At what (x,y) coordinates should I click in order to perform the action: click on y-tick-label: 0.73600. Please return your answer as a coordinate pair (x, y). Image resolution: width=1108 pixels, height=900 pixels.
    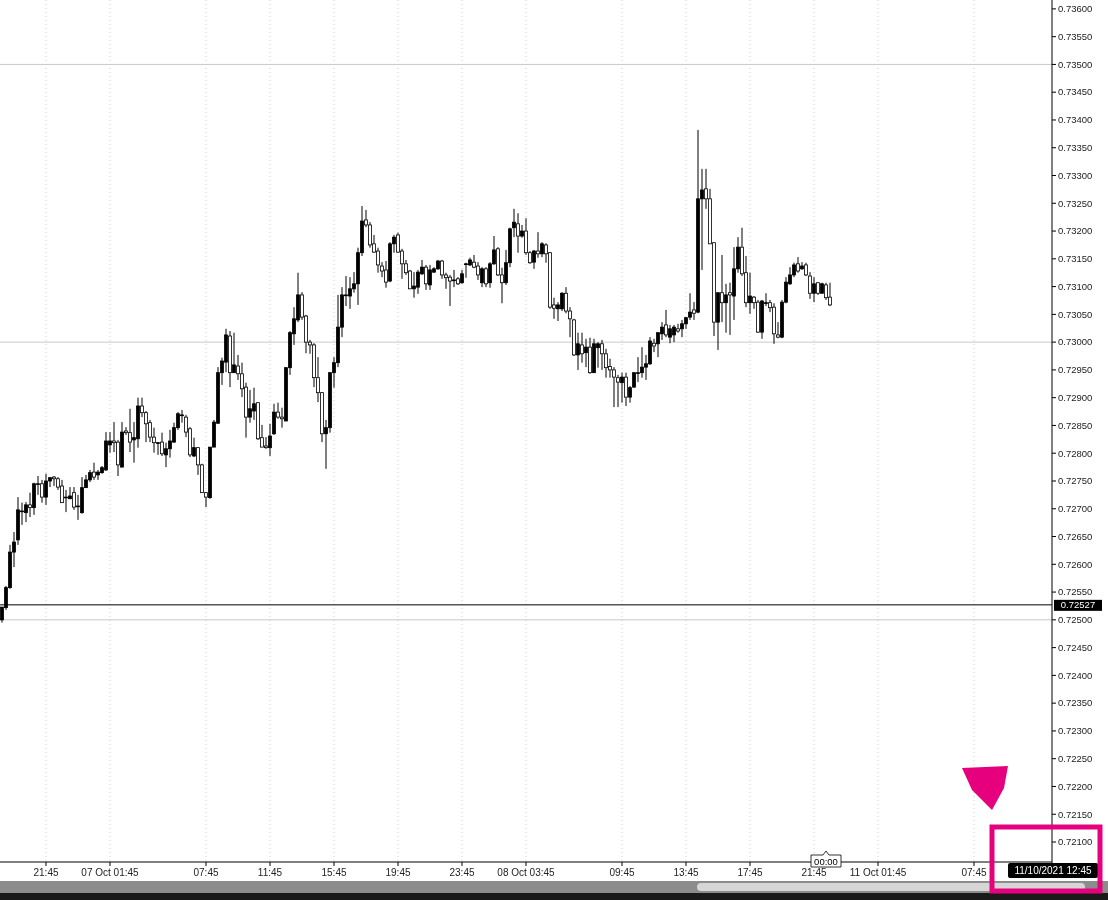
    Looking at the image, I should click on (1075, 9).